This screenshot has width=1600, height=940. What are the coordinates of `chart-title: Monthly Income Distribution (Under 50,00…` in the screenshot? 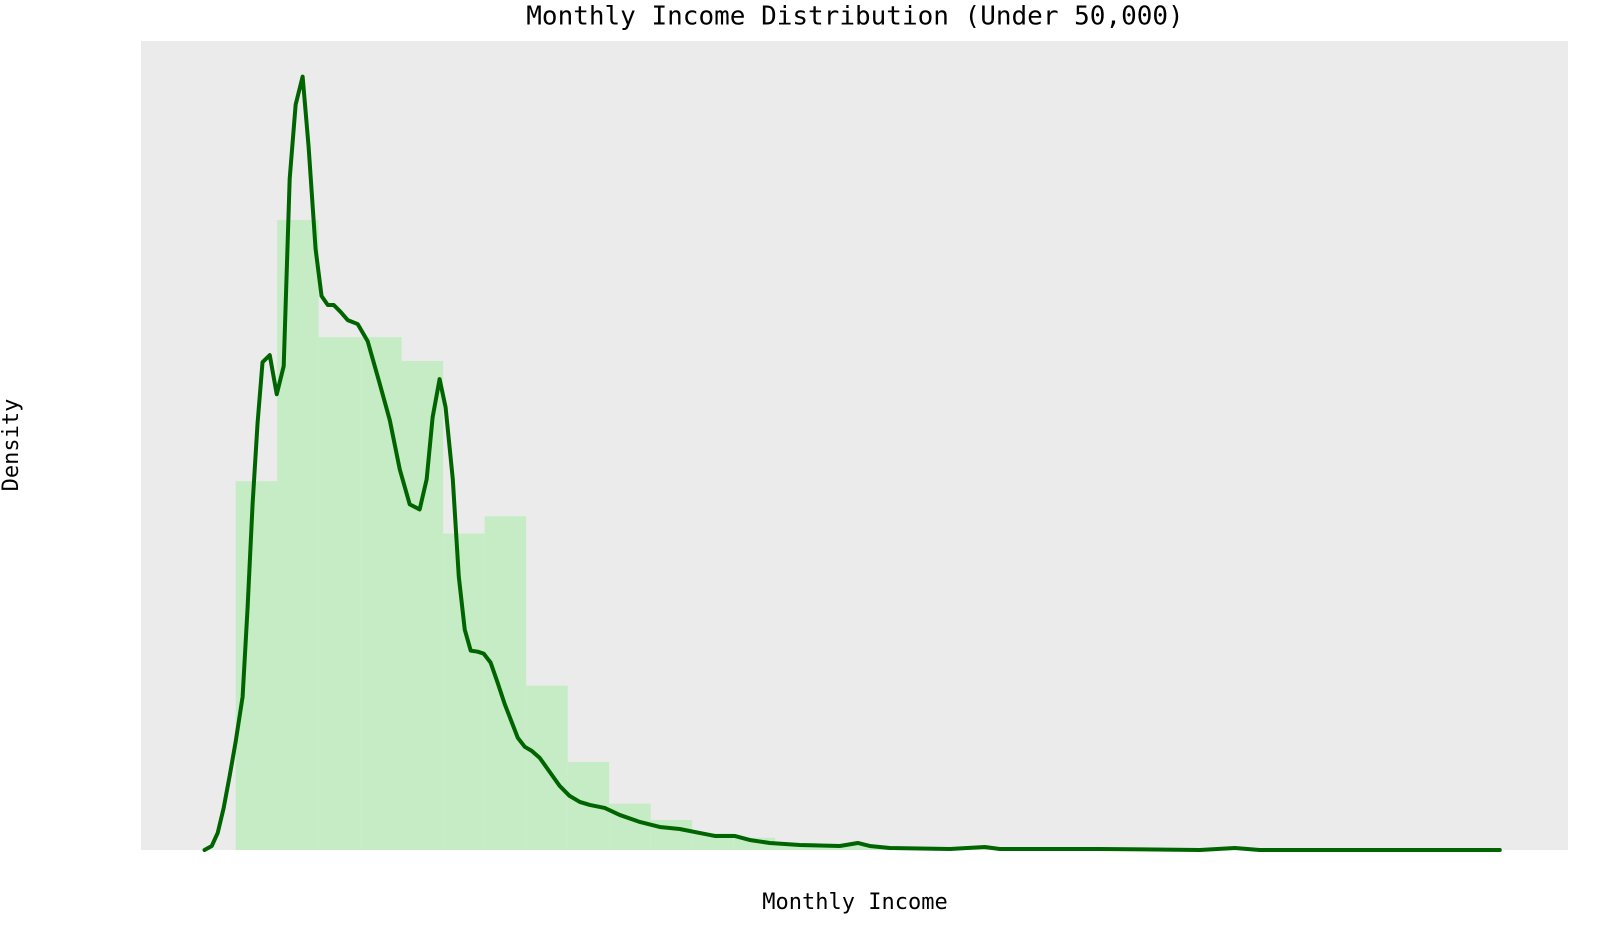 It's located at (854, 17).